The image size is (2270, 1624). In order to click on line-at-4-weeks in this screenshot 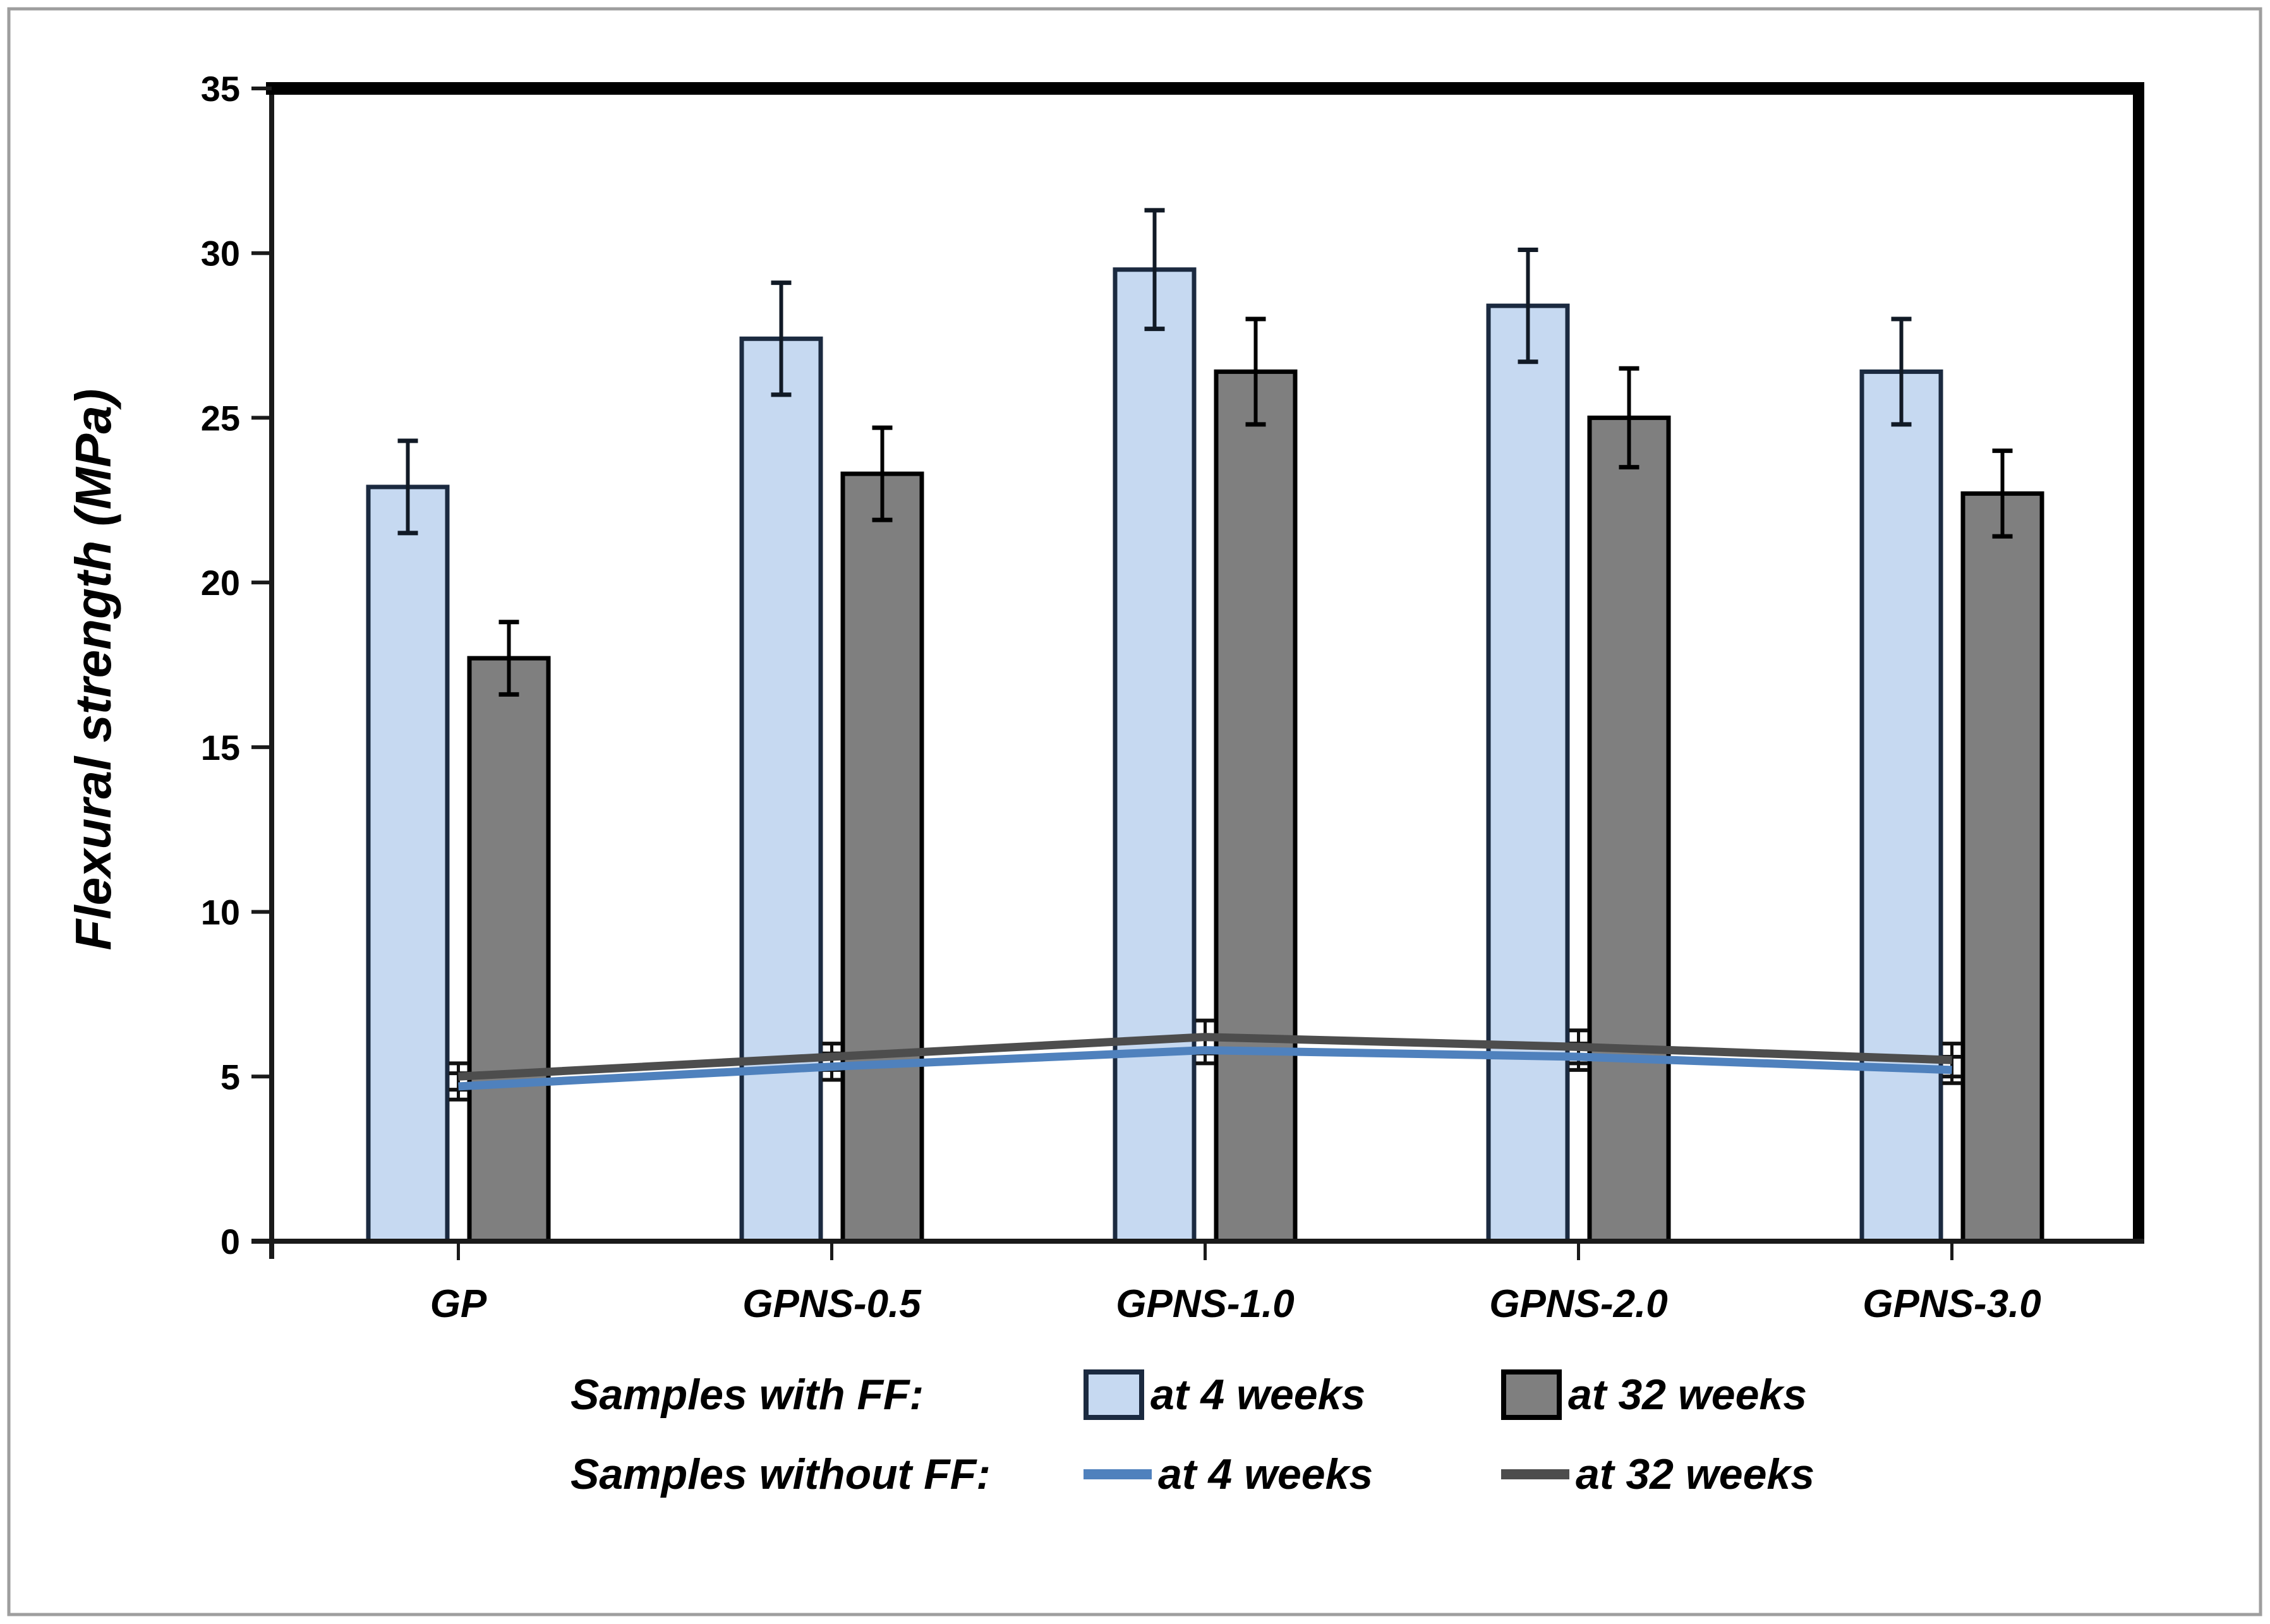, I will do `click(1205, 1068)`.